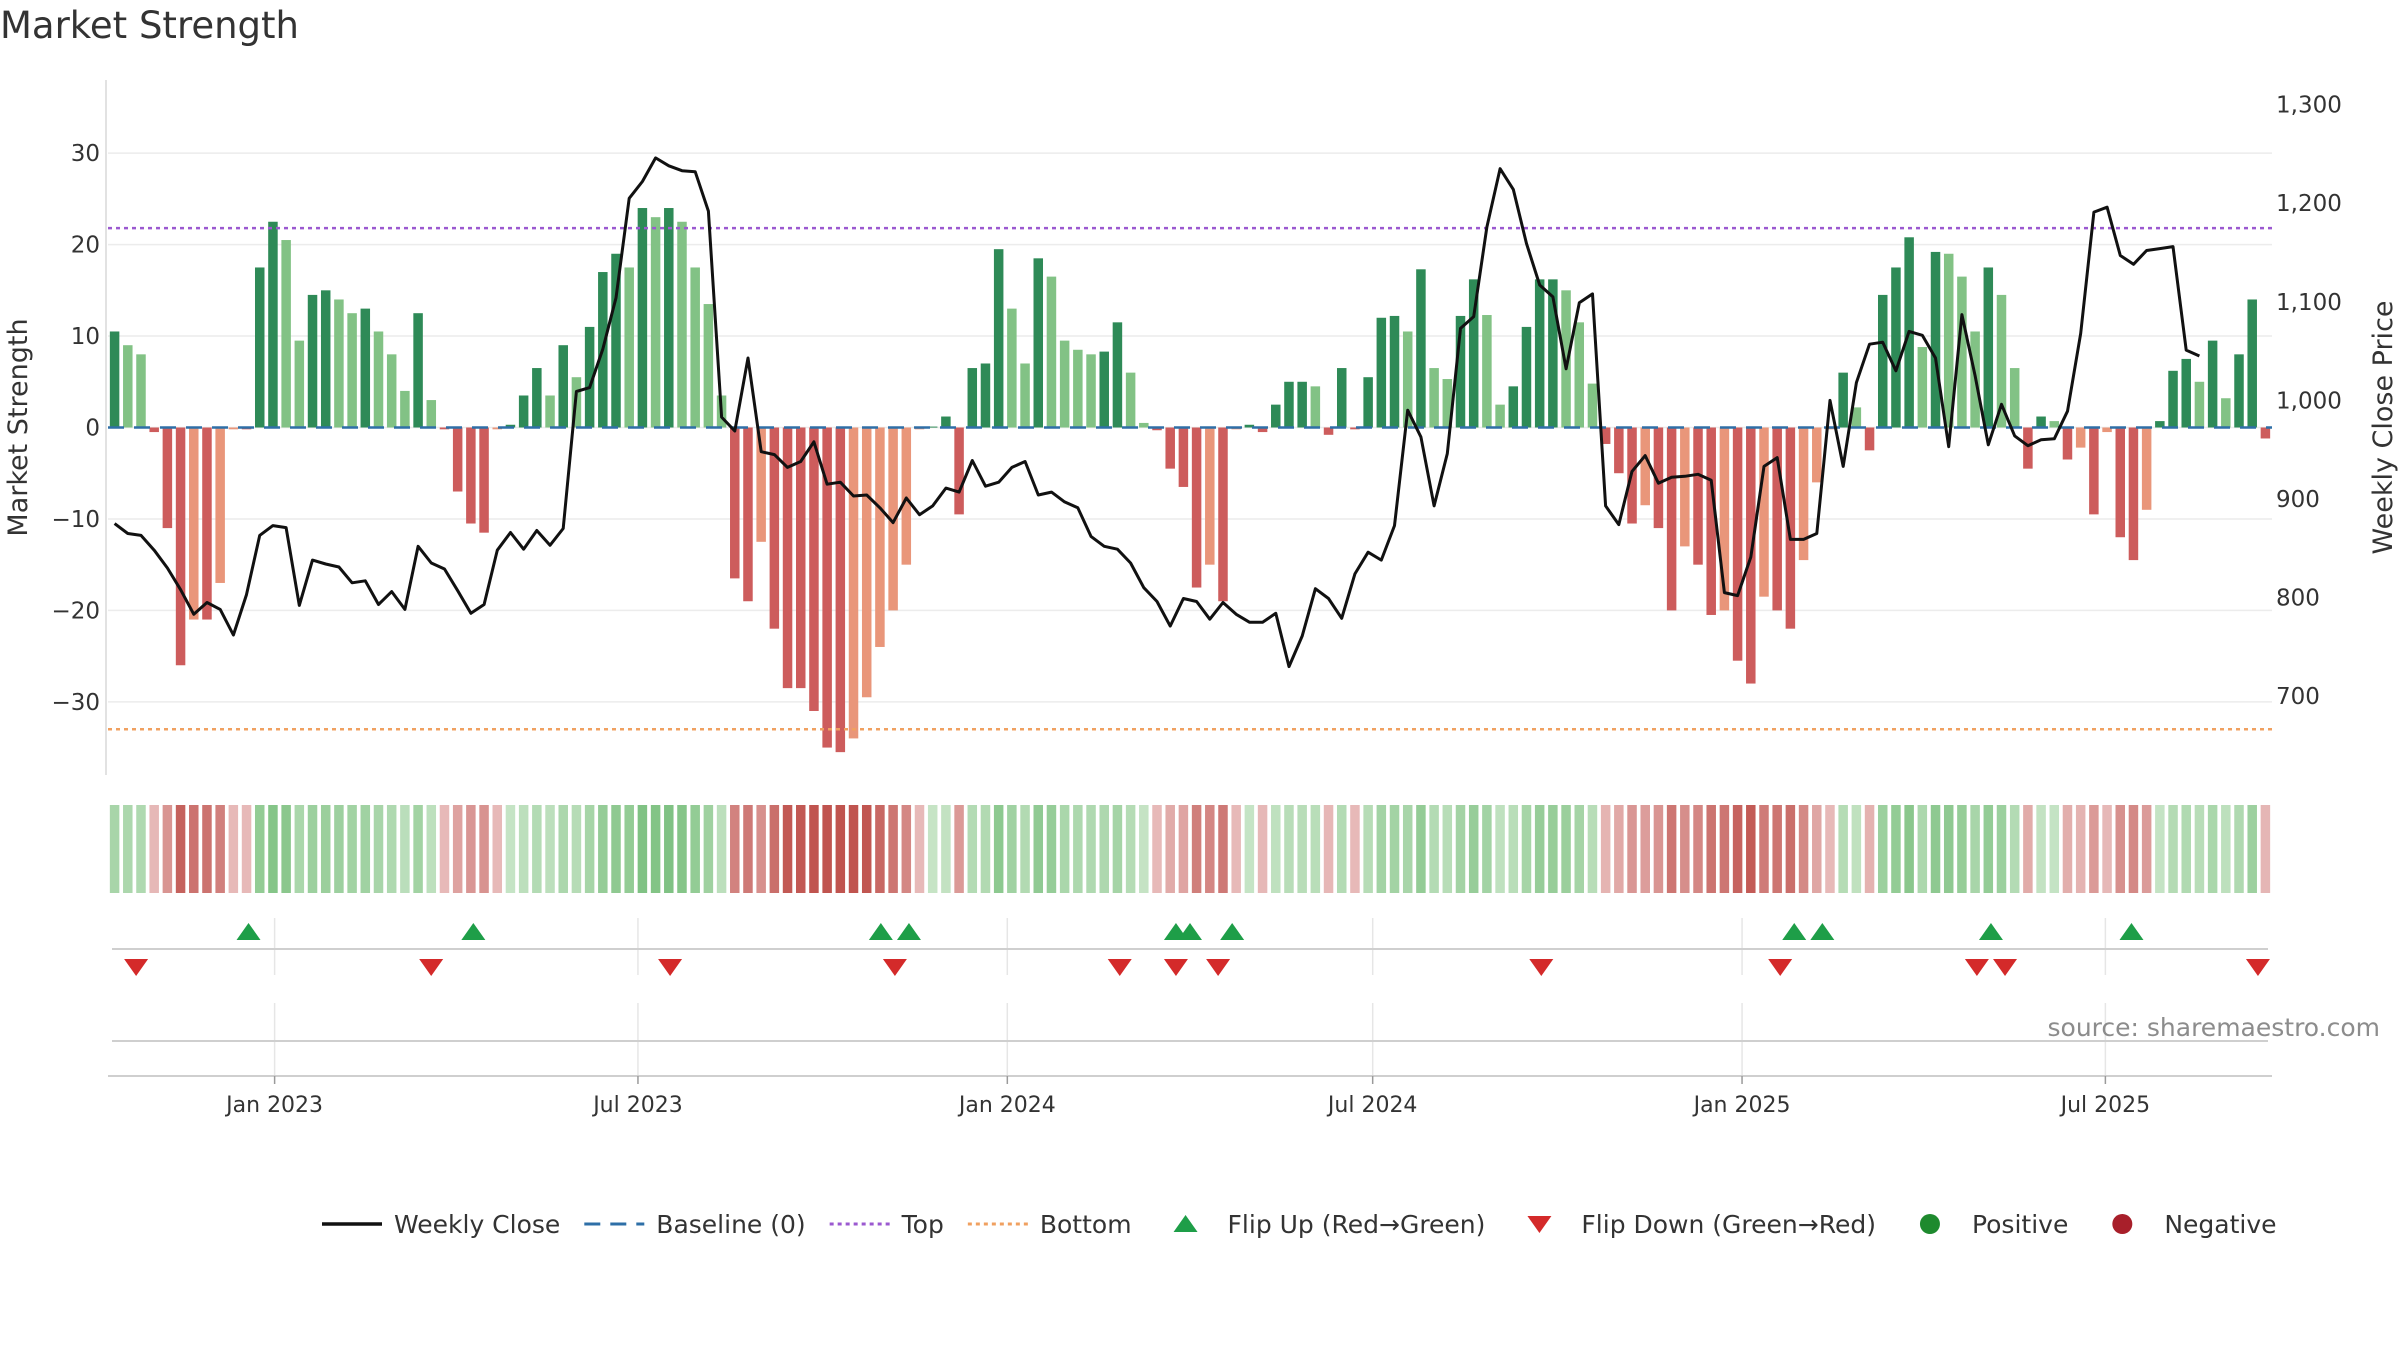  I want to click on y2-tick-label: 1,100, so click(2309, 303).